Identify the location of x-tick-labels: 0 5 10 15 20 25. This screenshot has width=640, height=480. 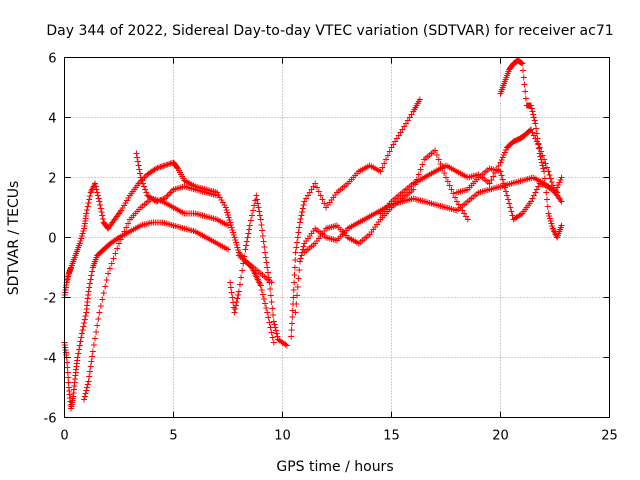
(338, 436).